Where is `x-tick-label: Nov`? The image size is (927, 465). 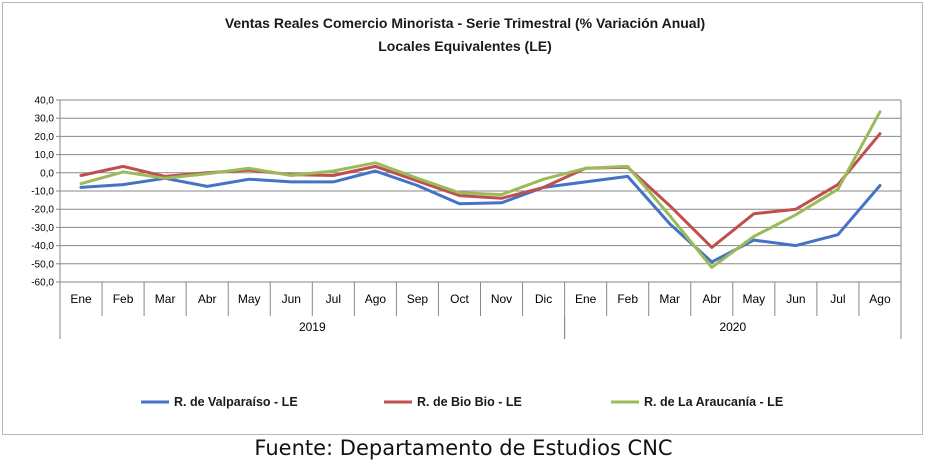 x-tick-label: Nov is located at coordinates (501, 299).